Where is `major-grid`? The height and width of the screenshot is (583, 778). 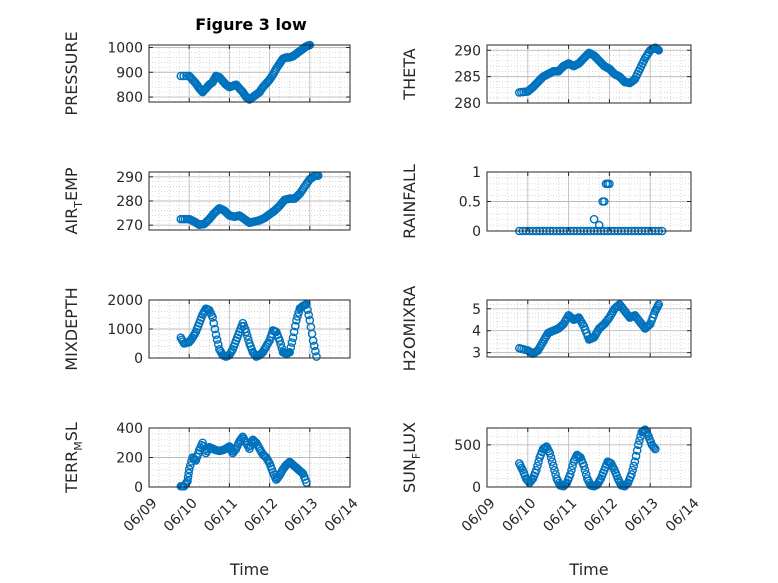
major-grid is located at coordinates (589, 328).